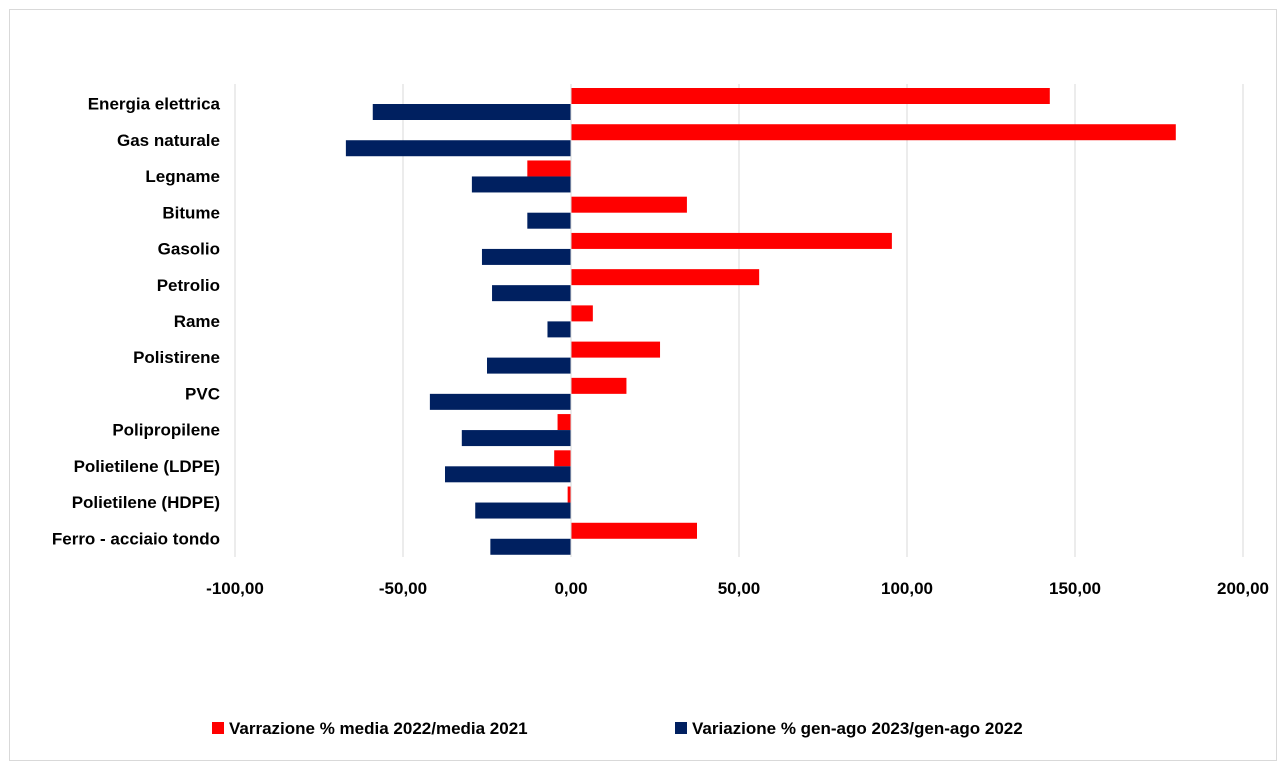 The height and width of the screenshot is (764, 1279). I want to click on legend-label: Variazione % gen-ago 2023/gen-ago 2022, so click(857, 728).